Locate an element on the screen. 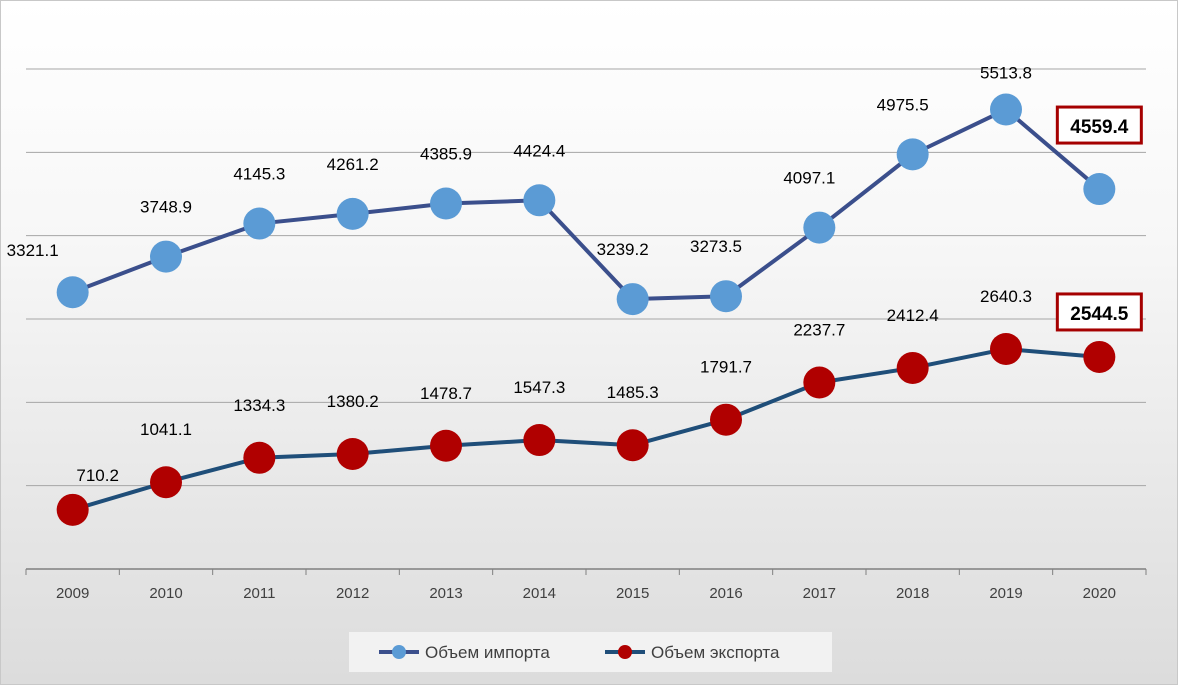  data-label: 1791.7 is located at coordinates (726, 367).